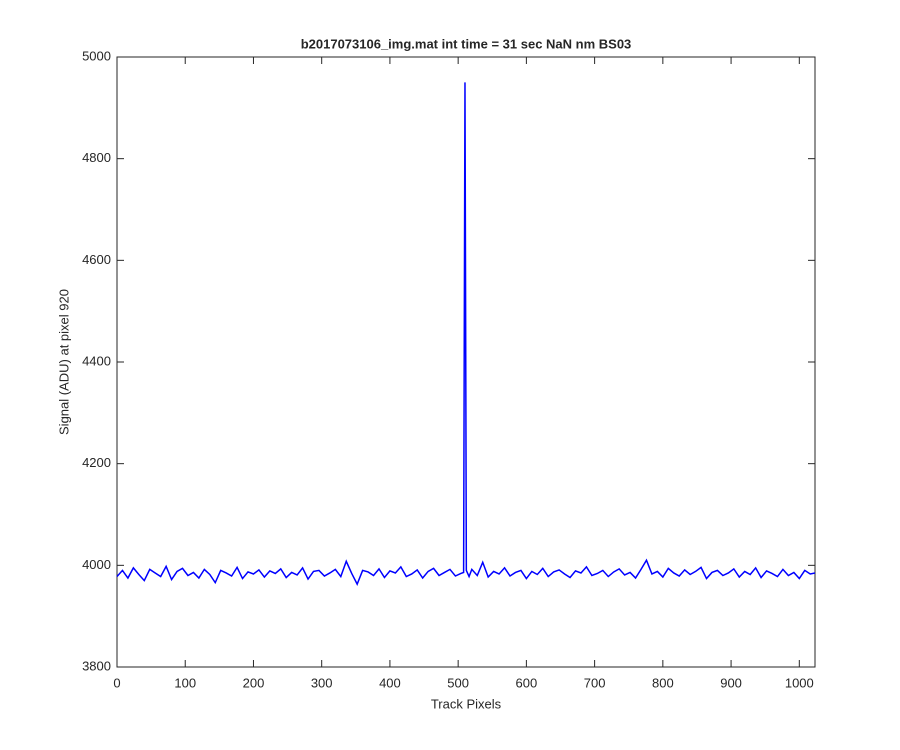  What do you see at coordinates (96, 360) in the screenshot?
I see `y-tick-label: 4400` at bounding box center [96, 360].